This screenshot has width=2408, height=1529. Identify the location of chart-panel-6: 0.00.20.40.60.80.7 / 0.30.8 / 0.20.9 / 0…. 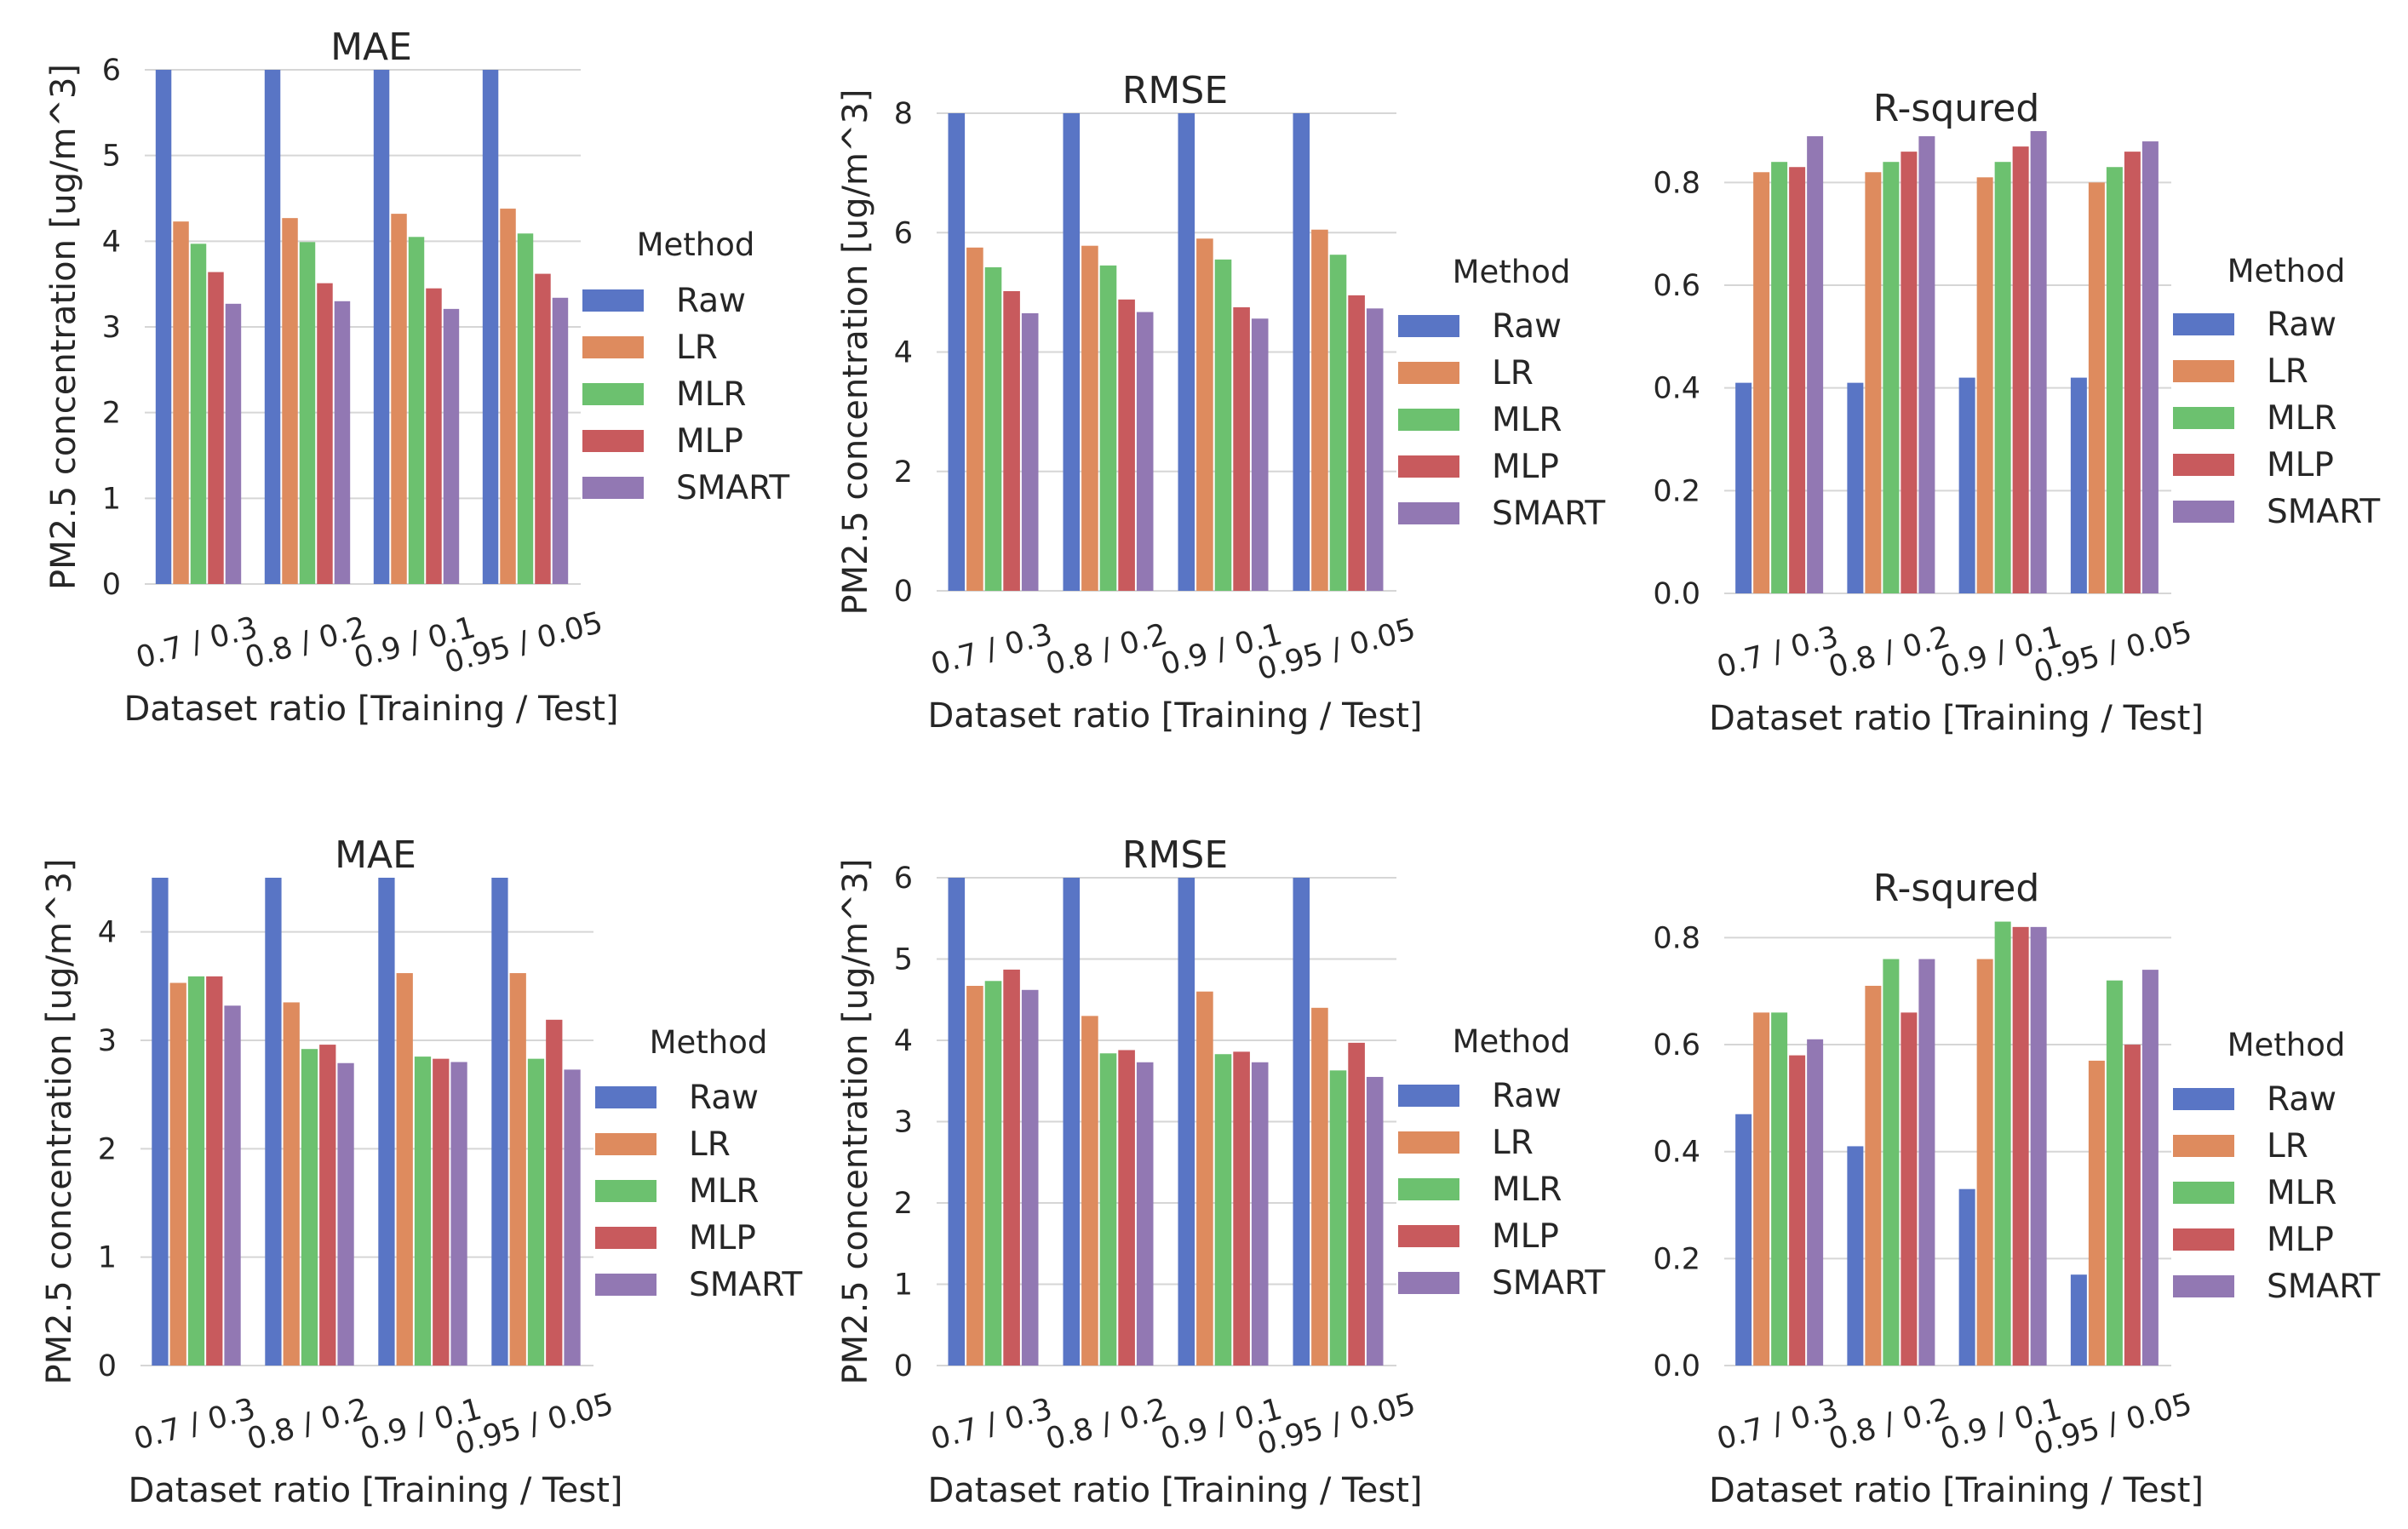
(2017, 1189).